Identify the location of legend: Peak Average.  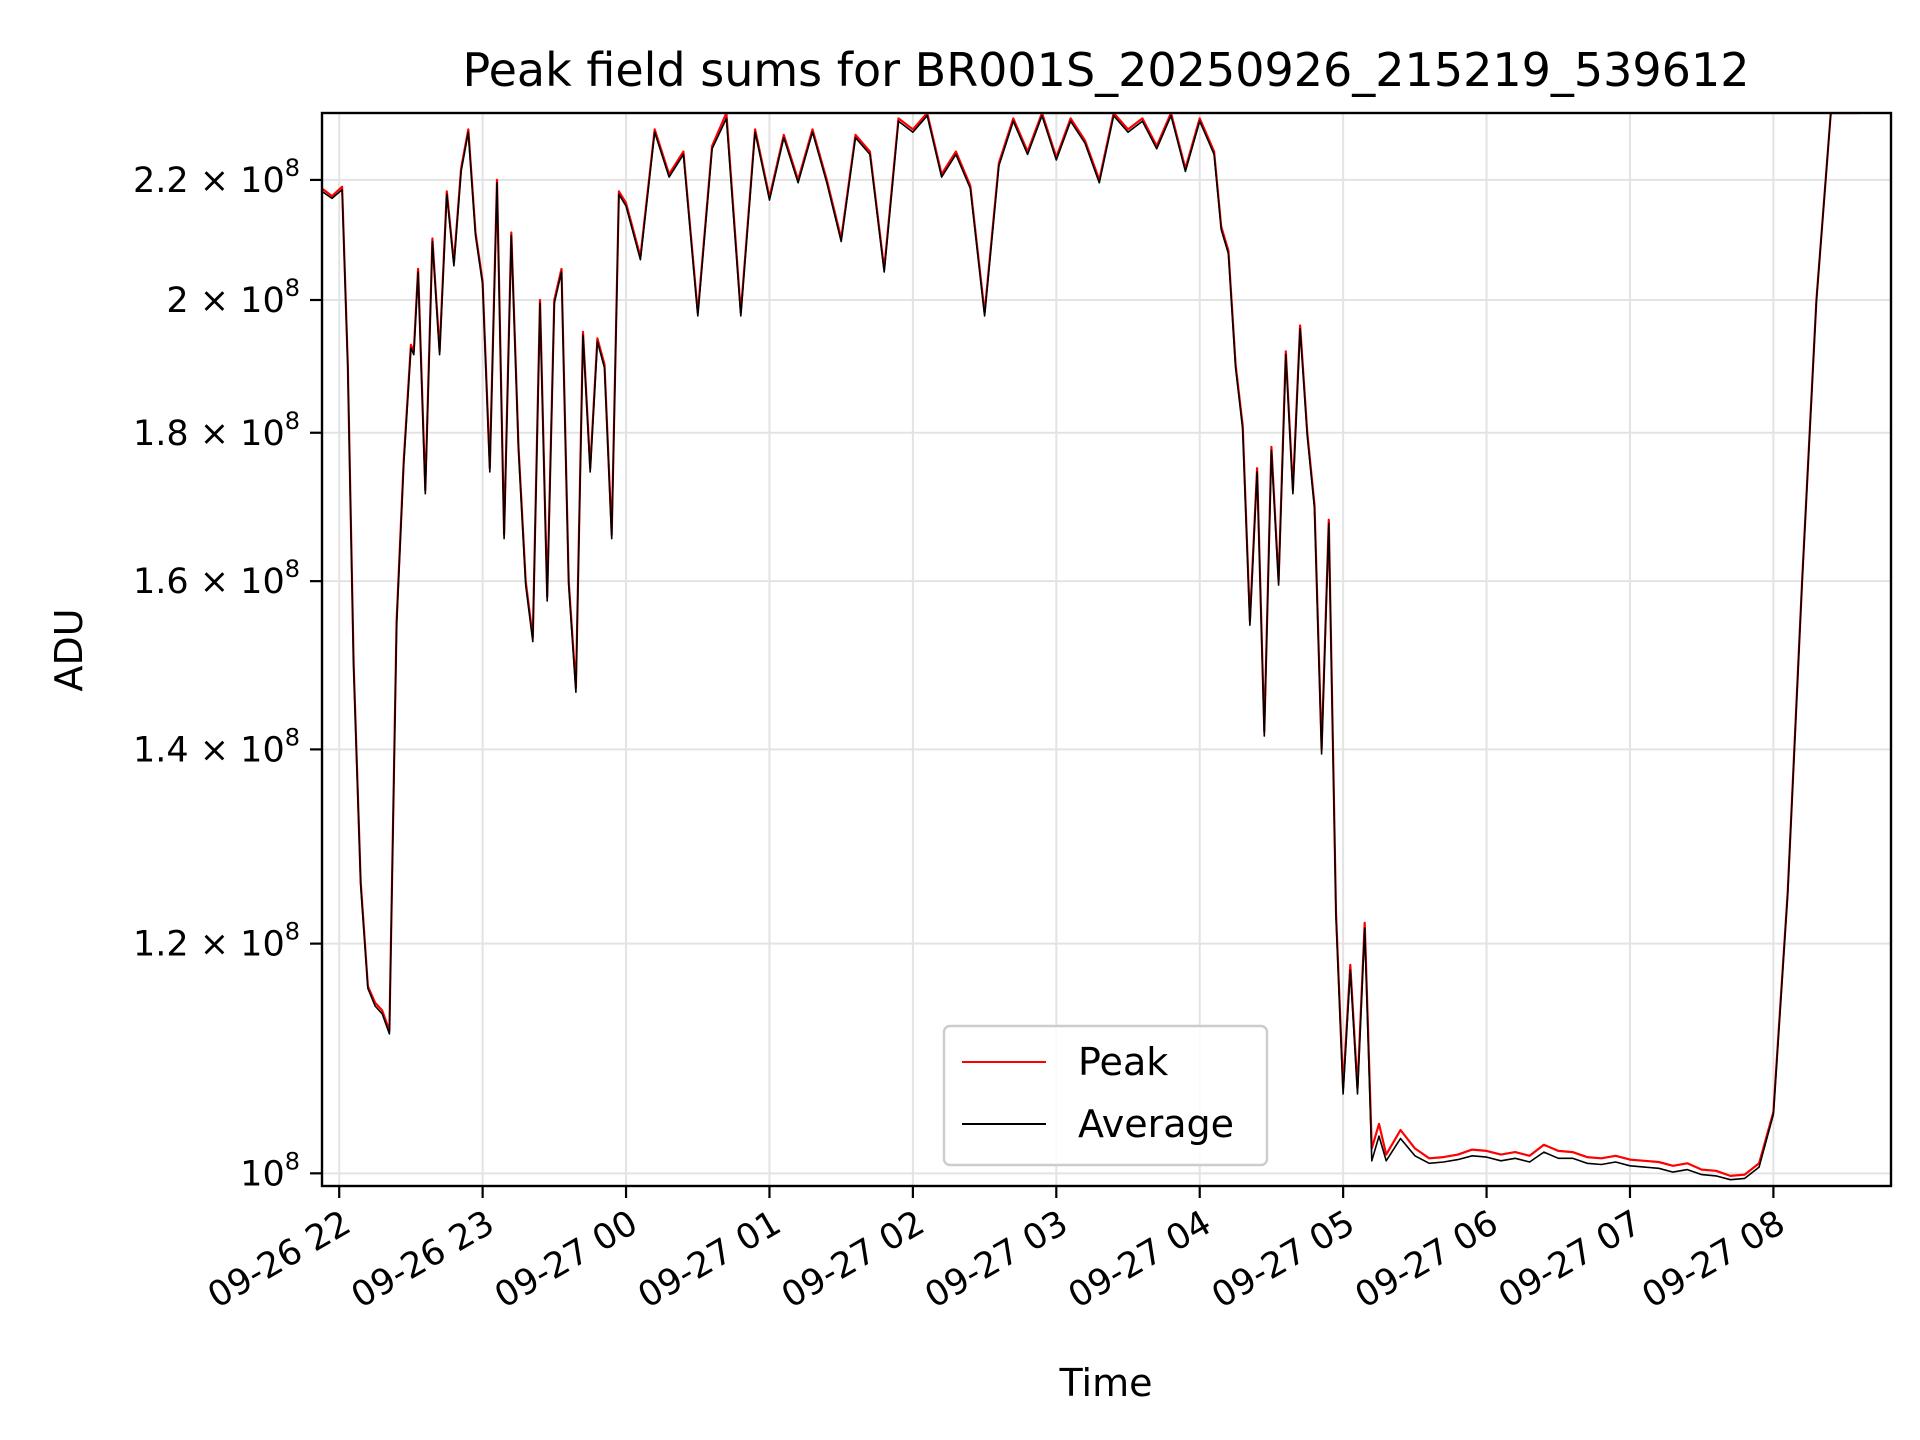
(1105, 1095).